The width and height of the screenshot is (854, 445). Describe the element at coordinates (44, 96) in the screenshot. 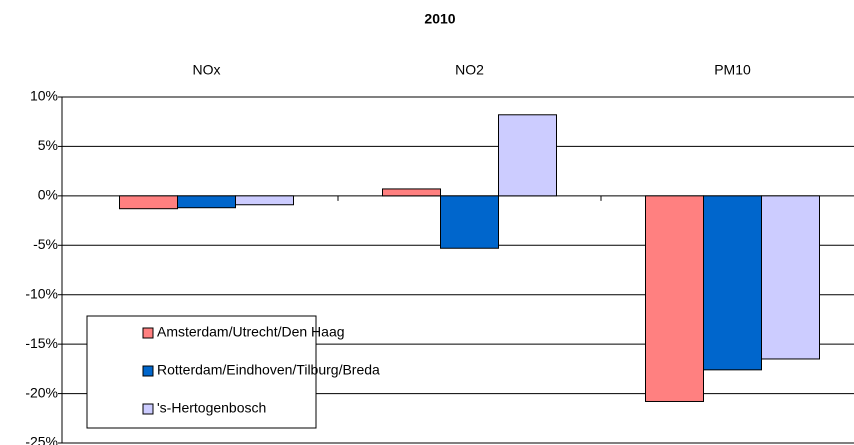

I see `y-tick-label: 10%` at that location.